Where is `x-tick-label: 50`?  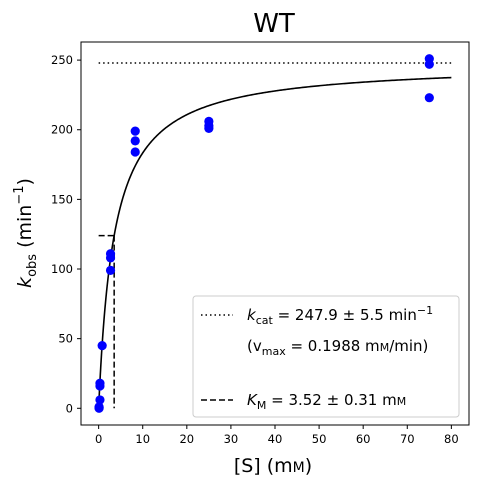
x-tick-label: 50 is located at coordinates (319, 439).